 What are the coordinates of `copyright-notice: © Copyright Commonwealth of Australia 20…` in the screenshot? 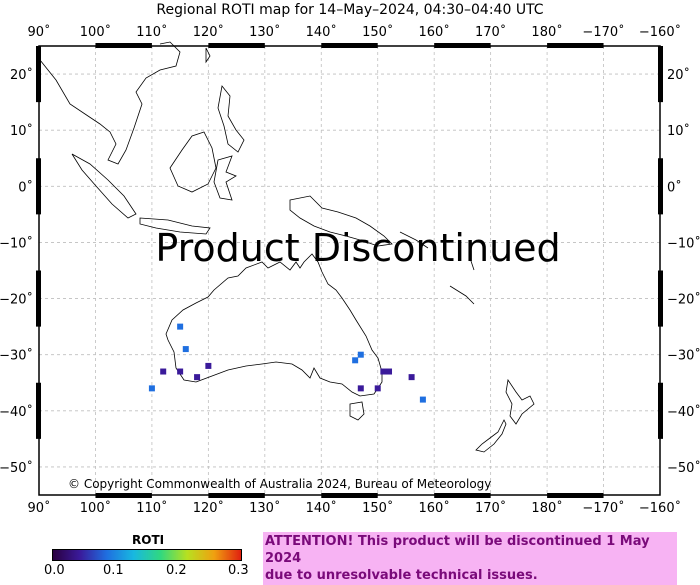 It's located at (280, 484).